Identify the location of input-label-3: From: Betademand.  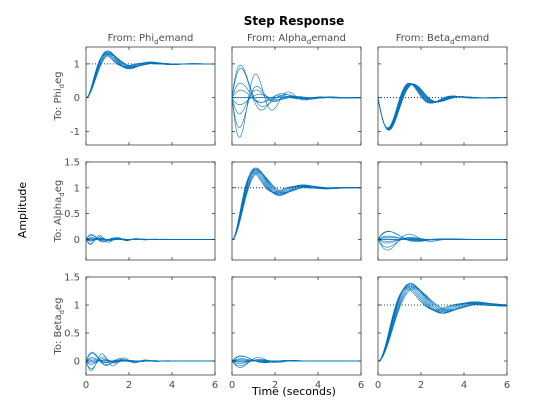
(443, 39).